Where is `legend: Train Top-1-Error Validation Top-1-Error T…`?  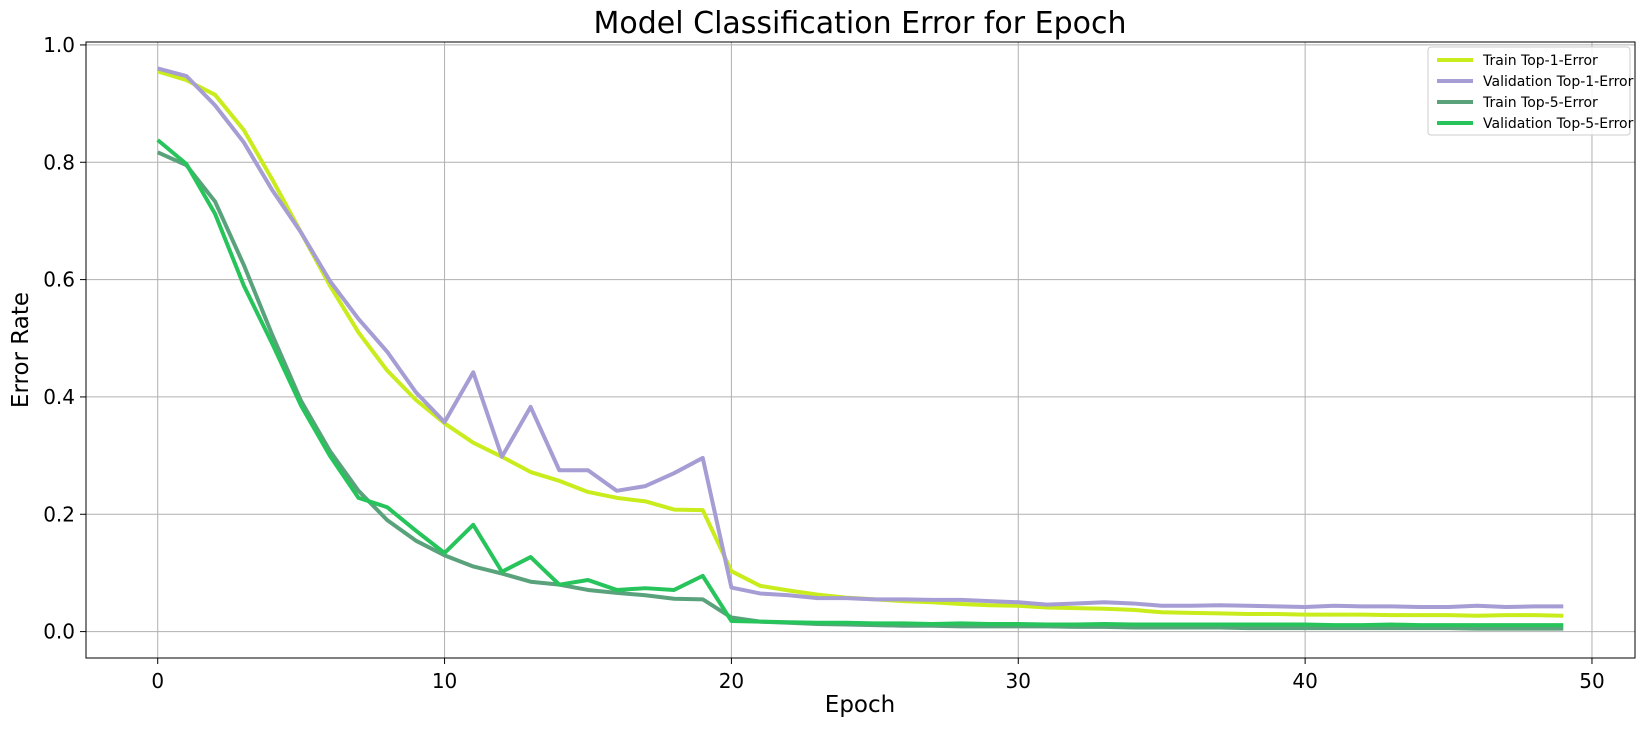
legend: Train Top-1-Error Validation Top-1-Error T… is located at coordinates (1530, 91).